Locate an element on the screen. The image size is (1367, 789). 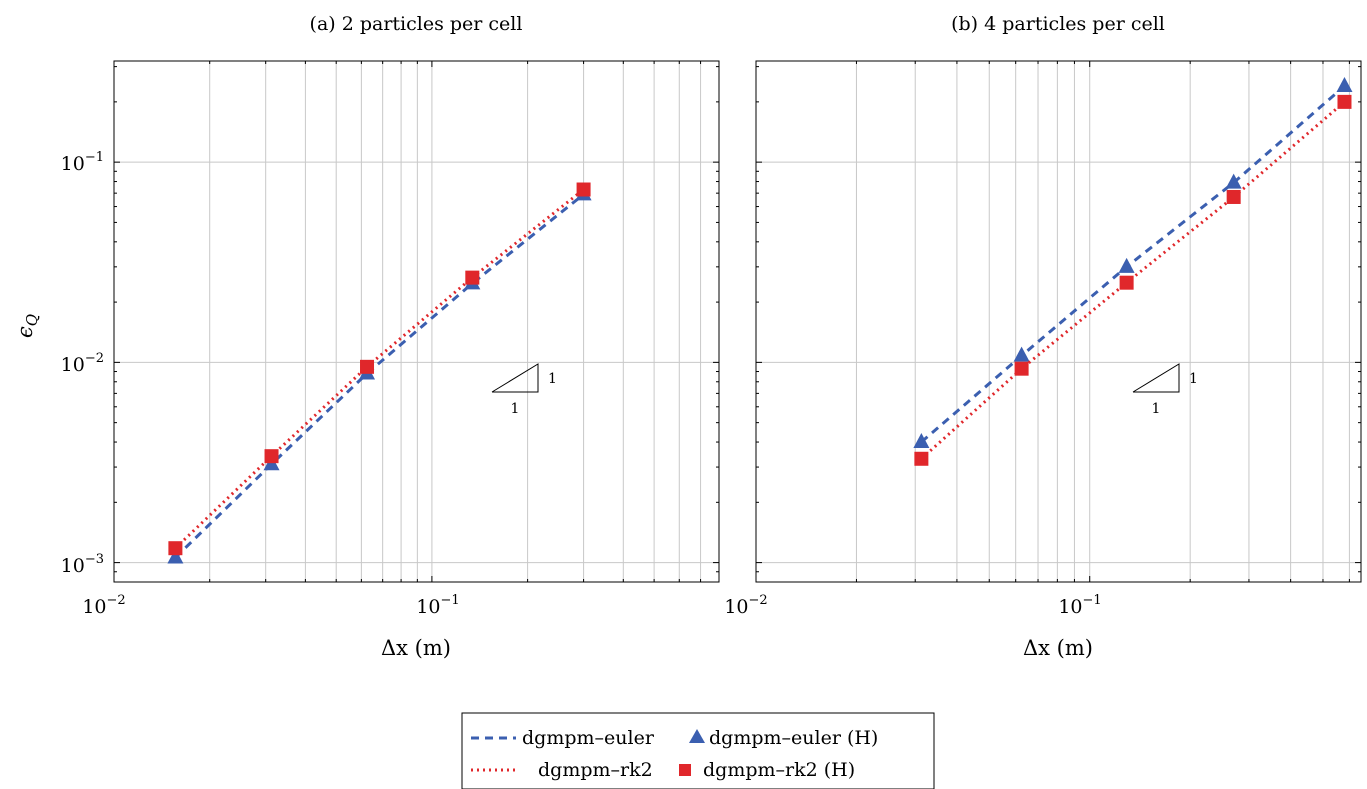
y-tick-label: 10⁻¹ is located at coordinates (82, 162).